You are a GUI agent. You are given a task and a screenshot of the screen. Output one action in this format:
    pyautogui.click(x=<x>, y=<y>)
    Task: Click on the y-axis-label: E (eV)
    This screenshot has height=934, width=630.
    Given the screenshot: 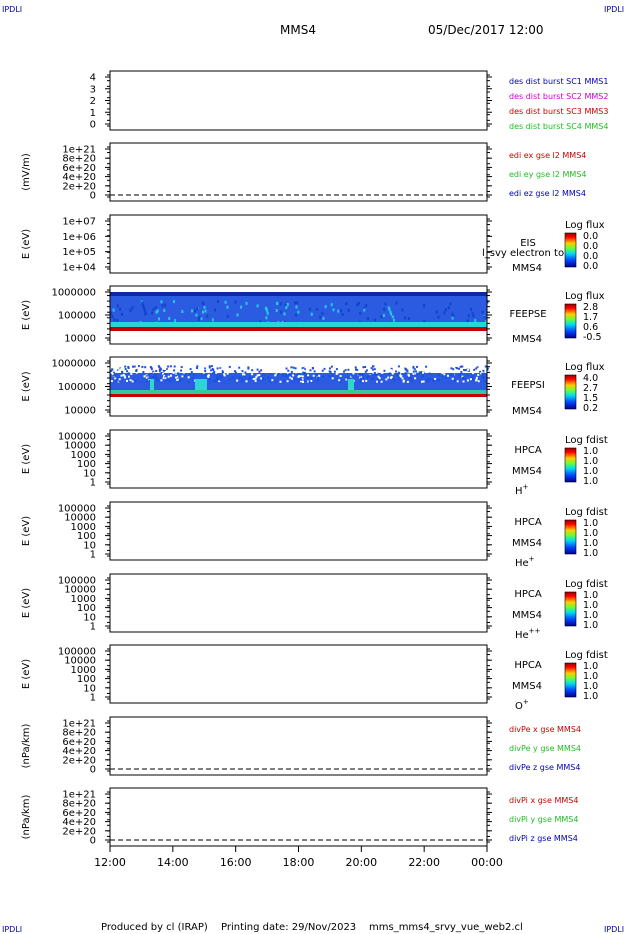 What is the action you would take?
    pyautogui.click(x=26, y=244)
    